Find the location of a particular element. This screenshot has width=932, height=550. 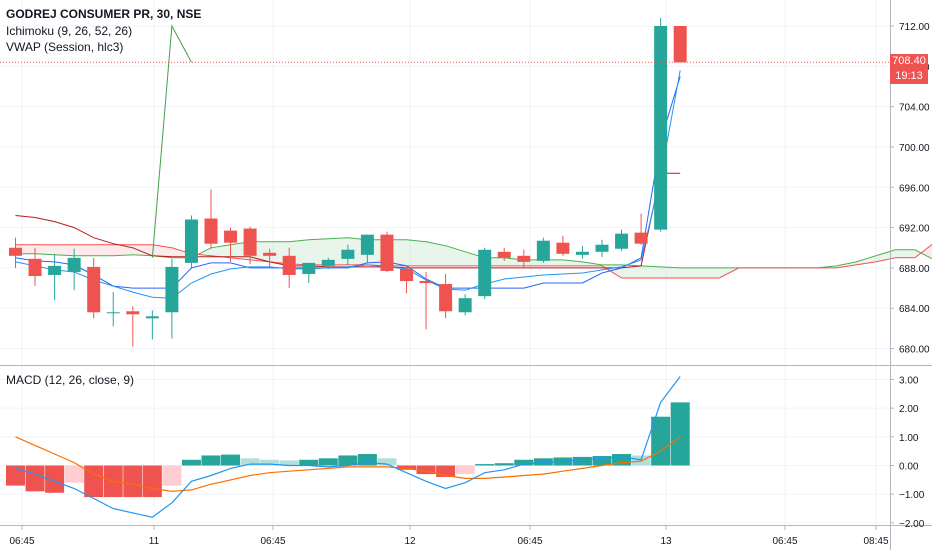

time-tick-label: 12 is located at coordinates (410, 541).